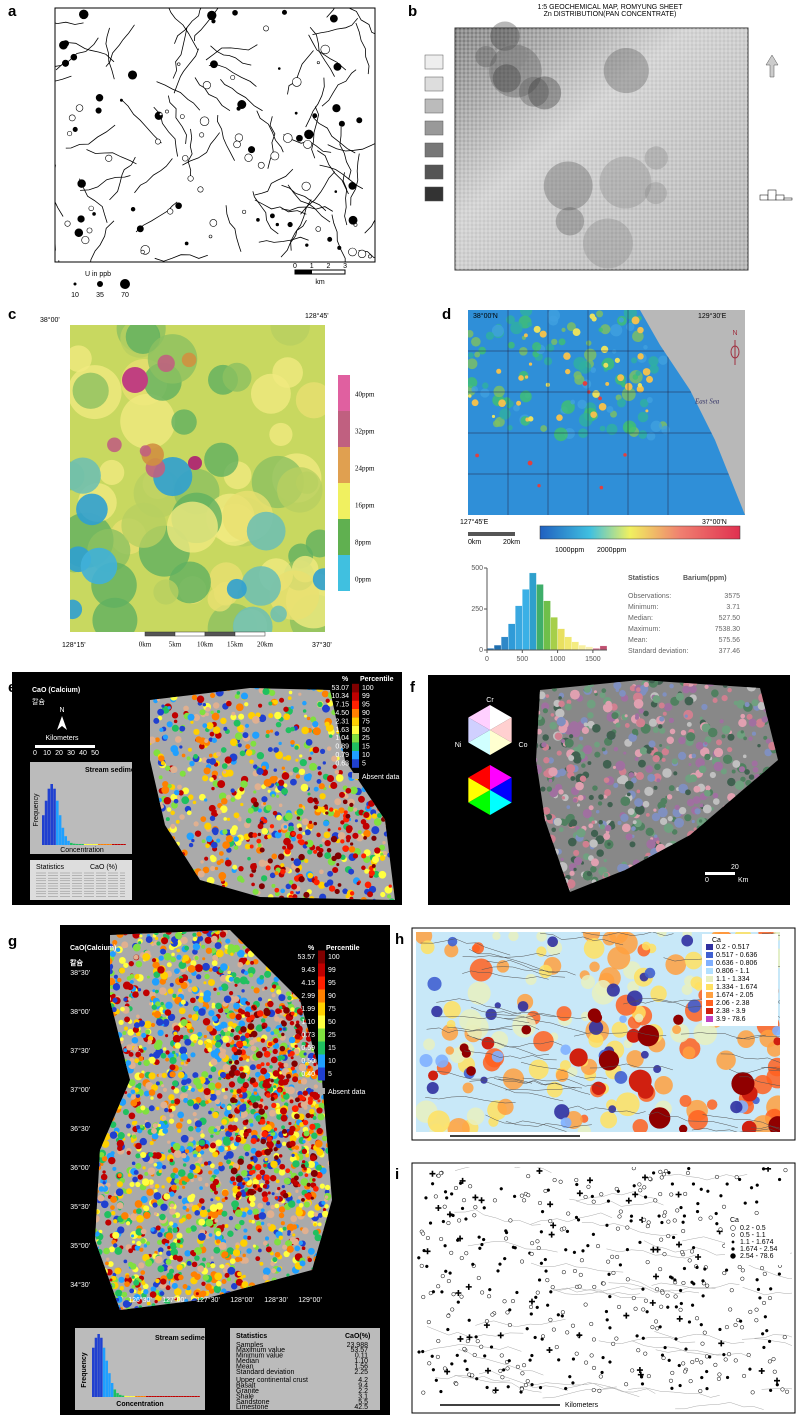  What do you see at coordinates (490, 700) in the screenshot?
I see `label: Cr` at bounding box center [490, 700].